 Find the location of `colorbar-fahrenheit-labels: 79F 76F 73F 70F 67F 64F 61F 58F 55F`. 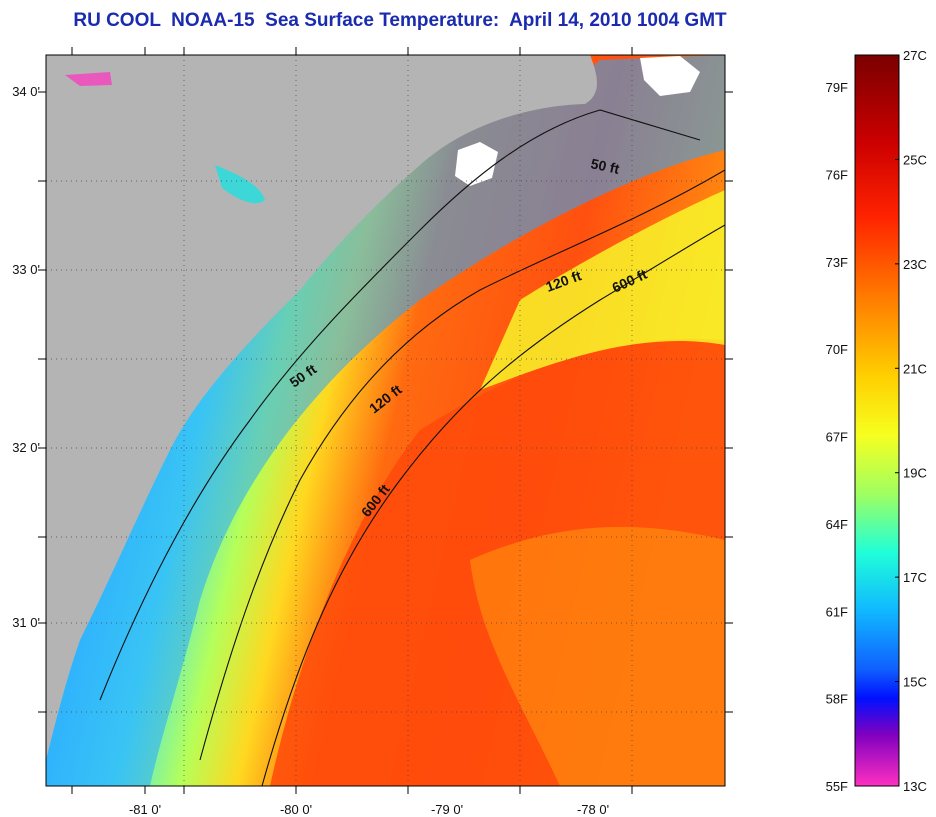

colorbar-fahrenheit-labels: 79F 76F 73F 70F 67F 64F 61F 58F 55F is located at coordinates (837, 437).